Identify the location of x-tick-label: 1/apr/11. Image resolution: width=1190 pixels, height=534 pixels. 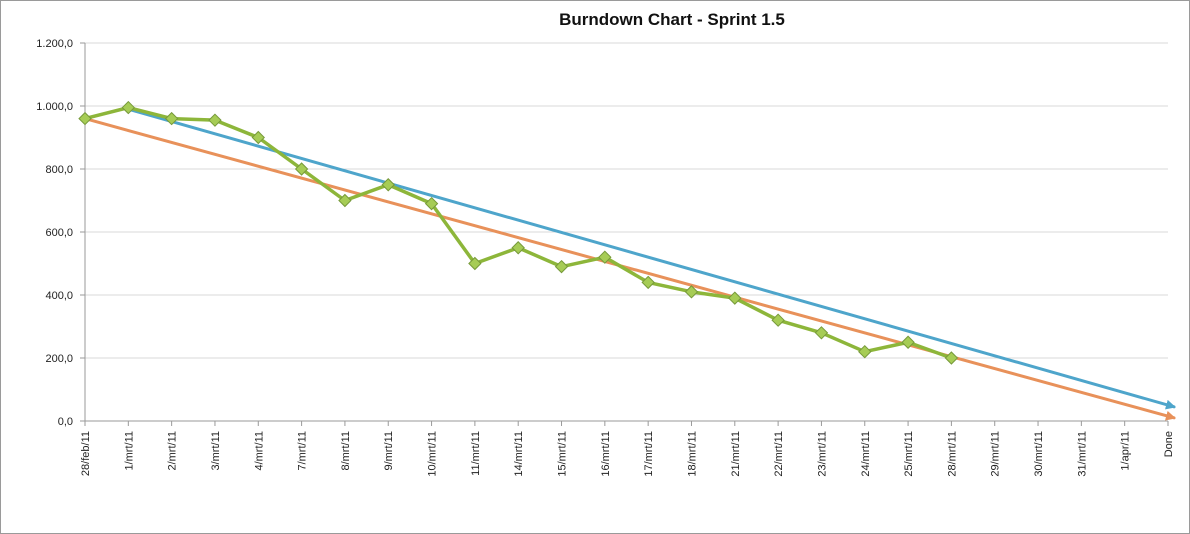
(1126, 451).